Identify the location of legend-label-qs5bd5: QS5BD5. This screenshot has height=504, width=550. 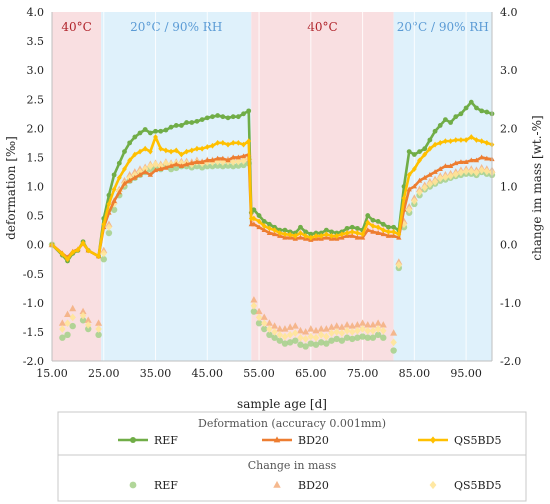
(477, 440).